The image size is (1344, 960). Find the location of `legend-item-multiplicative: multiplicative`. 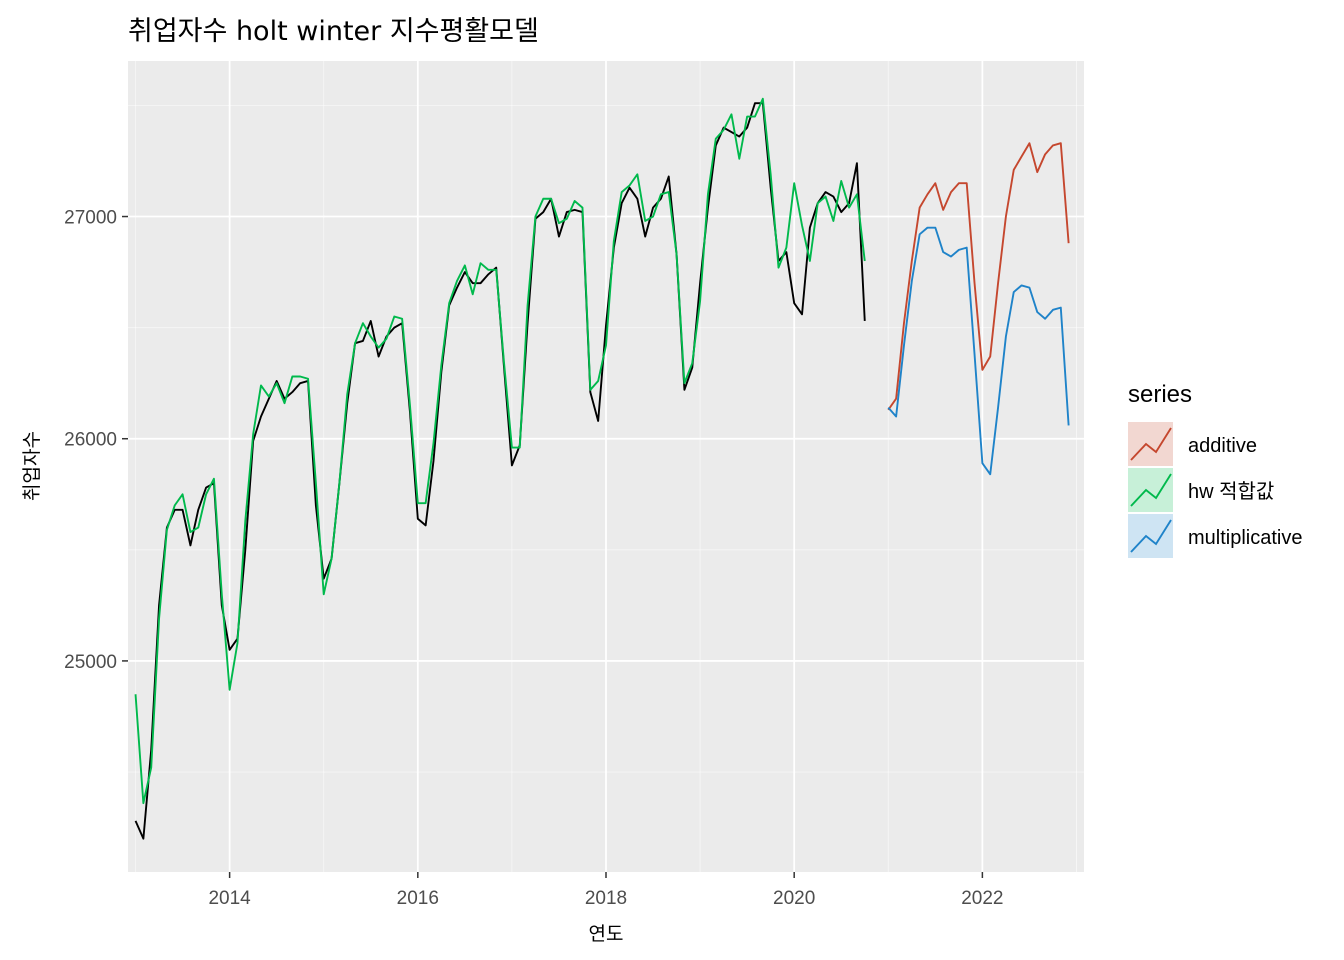

legend-item-multiplicative: multiplicative is located at coordinates (1215, 536).